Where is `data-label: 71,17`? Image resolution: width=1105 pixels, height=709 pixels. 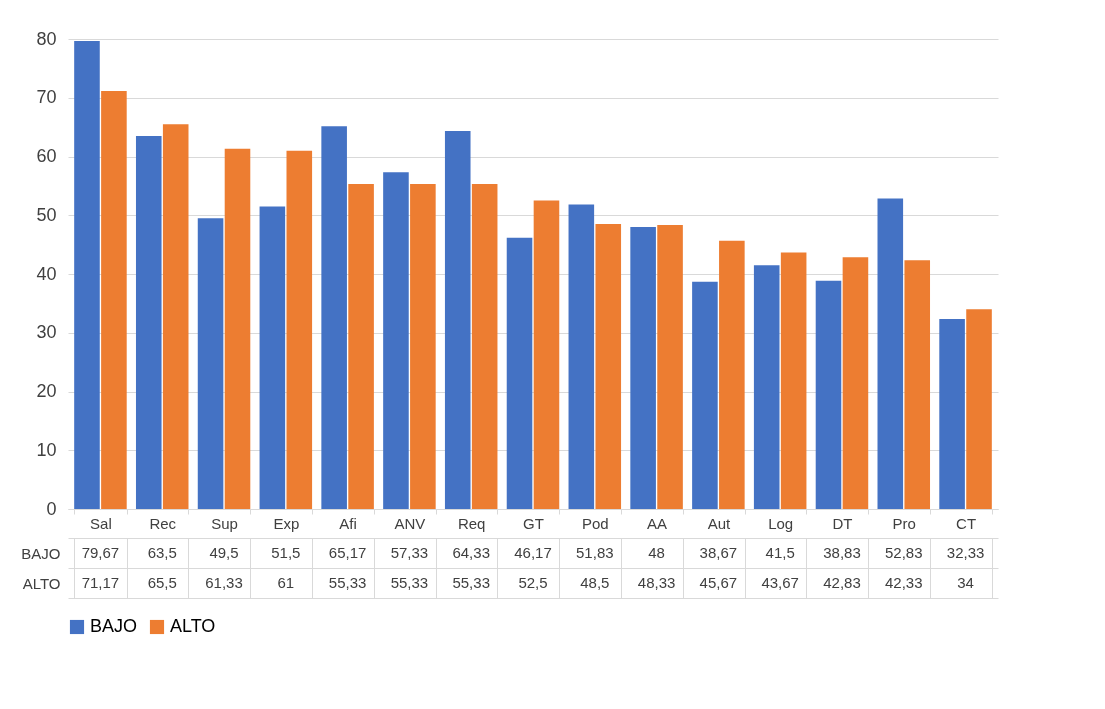
data-label: 71,17 is located at coordinates (100, 582).